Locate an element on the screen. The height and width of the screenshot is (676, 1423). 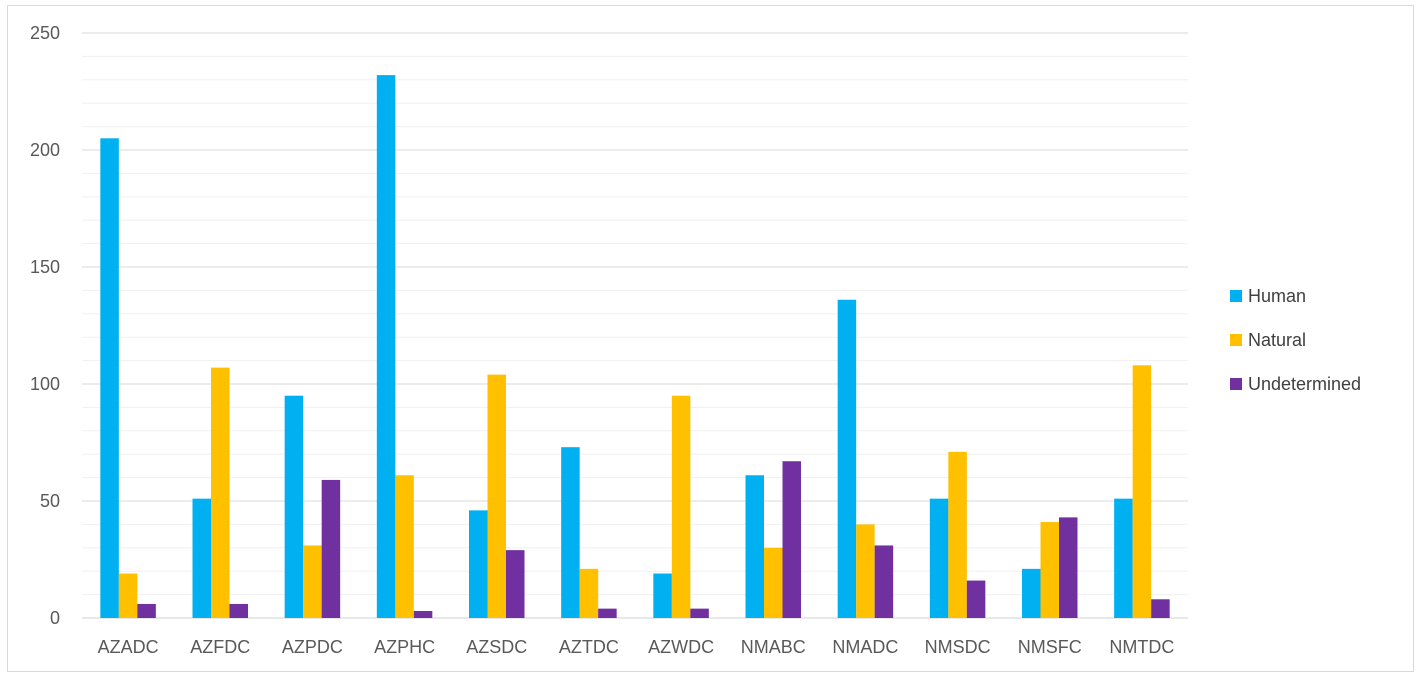
y-axis: 0 50 100 150 200 250 is located at coordinates (45, 325).